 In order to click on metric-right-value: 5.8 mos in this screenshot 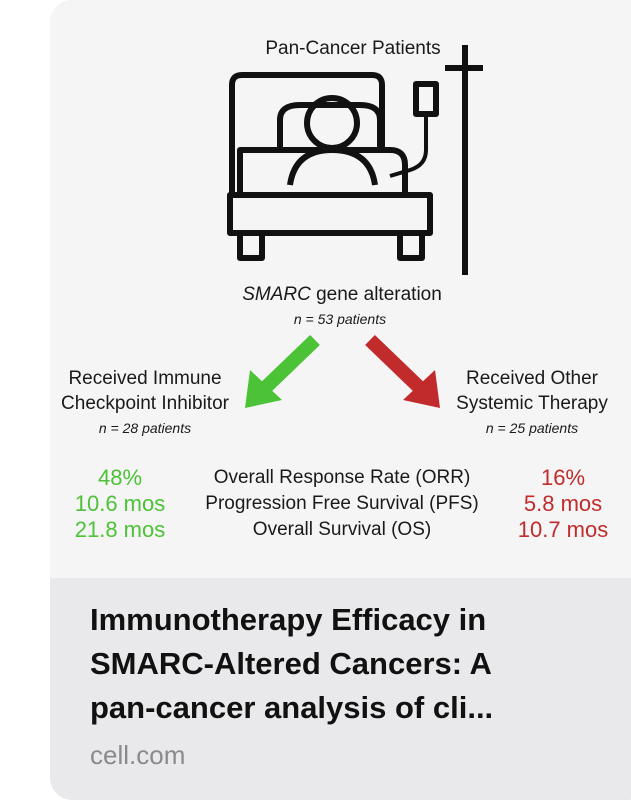, I will do `click(563, 503)`.